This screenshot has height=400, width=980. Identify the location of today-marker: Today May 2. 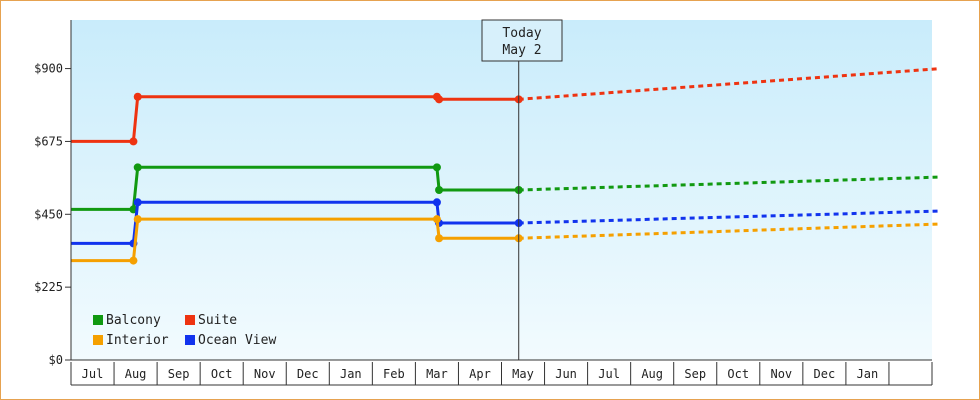
(522, 189).